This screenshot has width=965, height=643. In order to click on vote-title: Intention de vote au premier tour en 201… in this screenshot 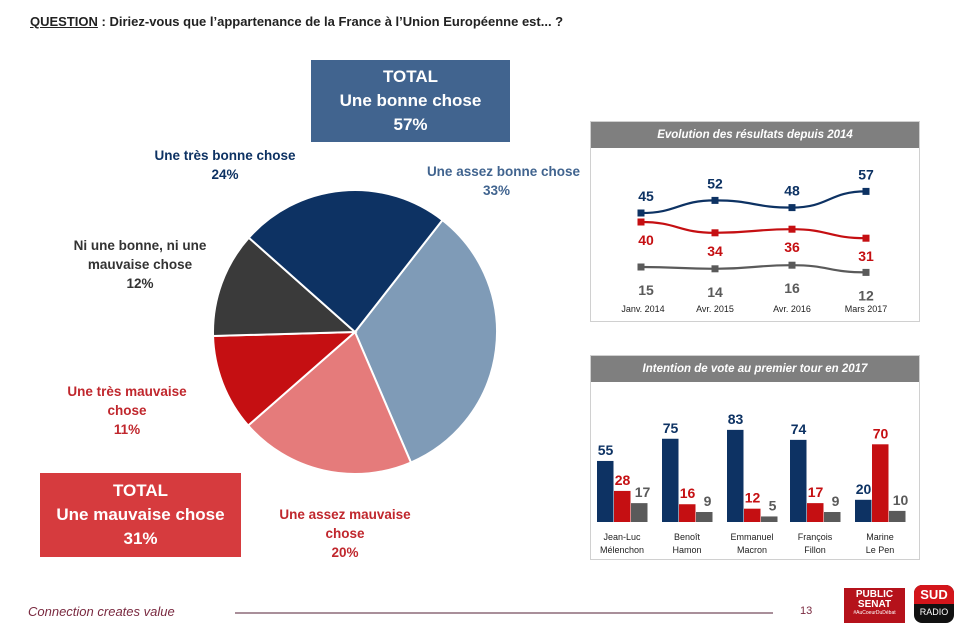, I will do `click(755, 369)`.